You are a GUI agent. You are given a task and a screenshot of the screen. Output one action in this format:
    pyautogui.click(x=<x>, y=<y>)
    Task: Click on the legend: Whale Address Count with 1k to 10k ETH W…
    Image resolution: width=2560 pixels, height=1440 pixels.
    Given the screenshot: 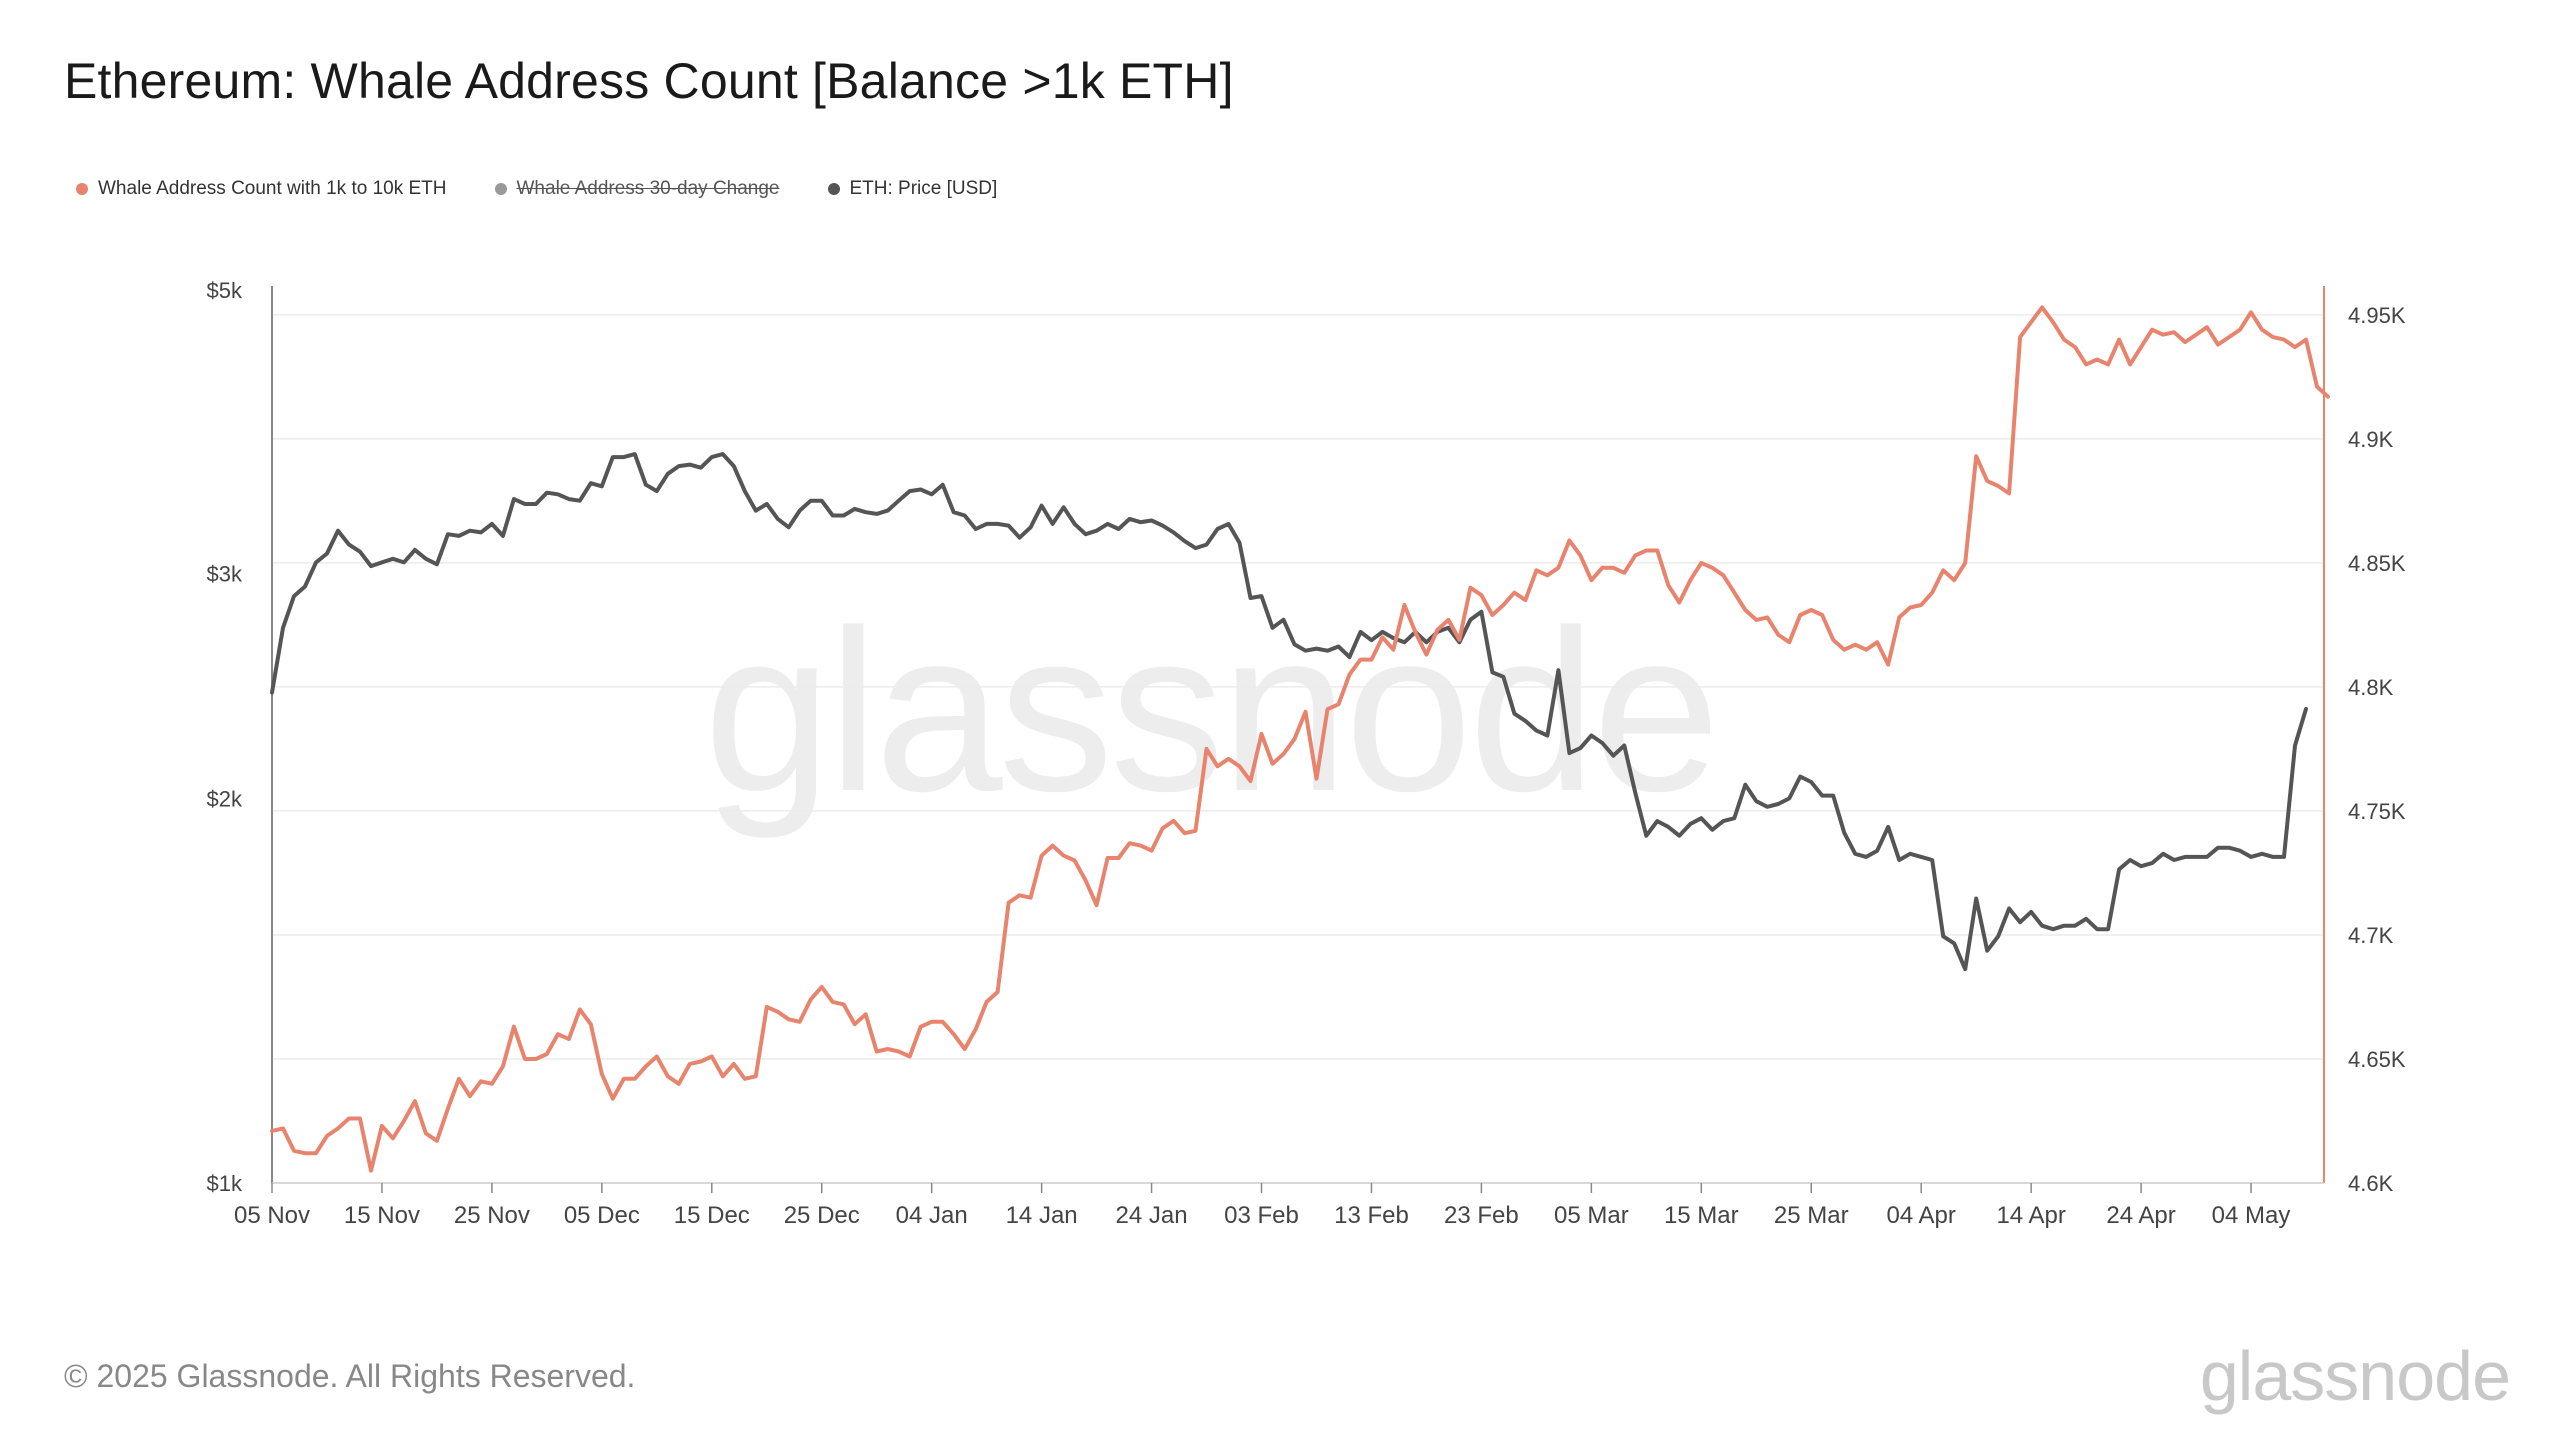 What is the action you would take?
    pyautogui.click(x=536, y=189)
    